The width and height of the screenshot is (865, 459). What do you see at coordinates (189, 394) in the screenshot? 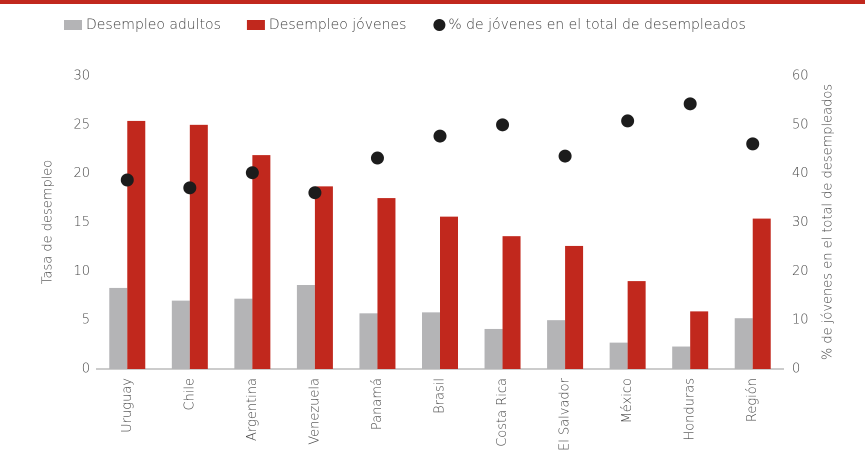
I see `x-tick-label: Chile` at bounding box center [189, 394].